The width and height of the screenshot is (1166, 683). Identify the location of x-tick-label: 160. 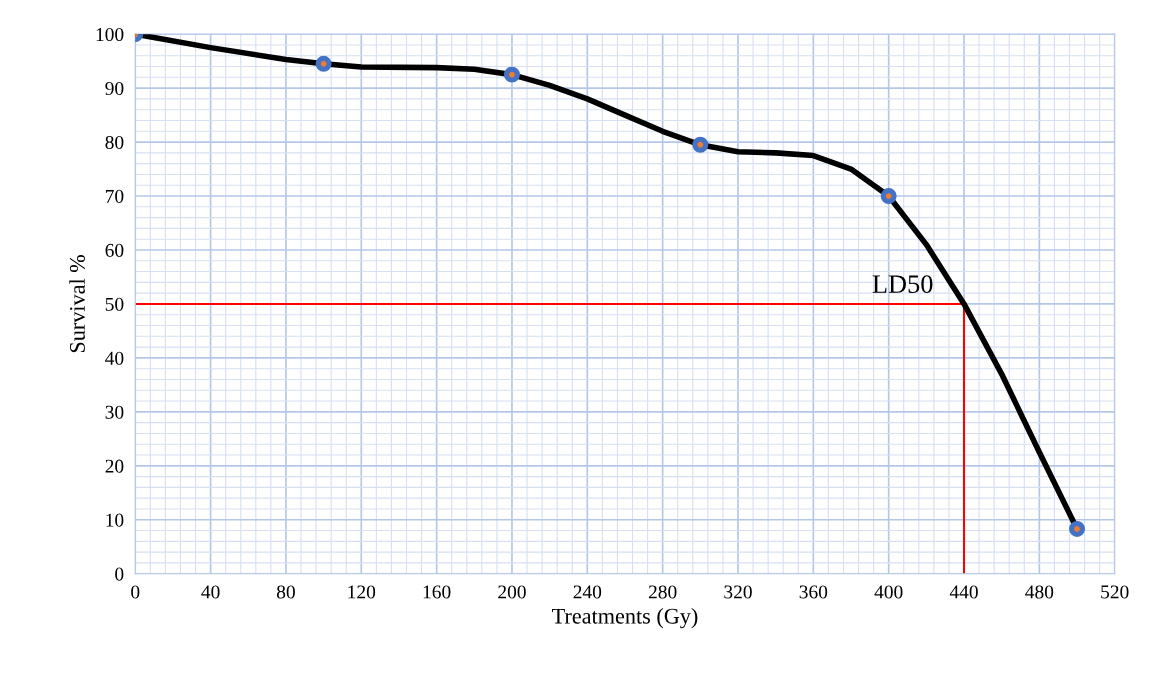
(437, 592).